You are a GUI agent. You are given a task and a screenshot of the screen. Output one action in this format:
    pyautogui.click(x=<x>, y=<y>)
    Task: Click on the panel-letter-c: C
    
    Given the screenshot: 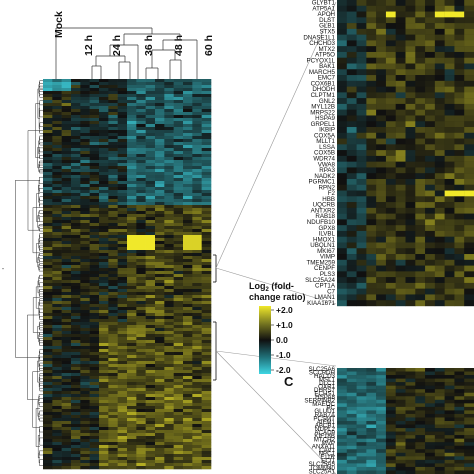 What is the action you would take?
    pyautogui.click(x=289, y=381)
    